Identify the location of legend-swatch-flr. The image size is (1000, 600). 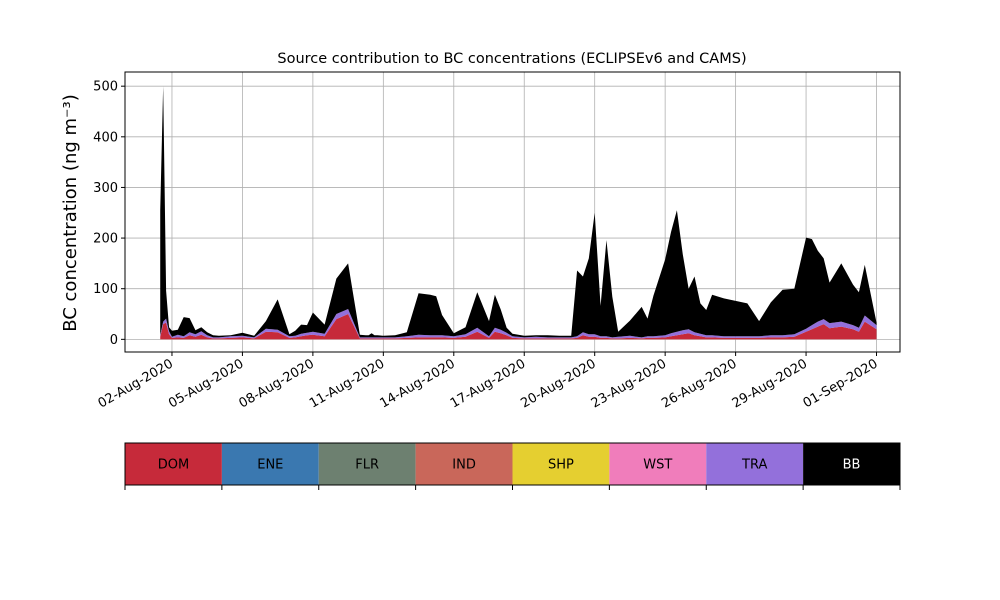
(367, 464).